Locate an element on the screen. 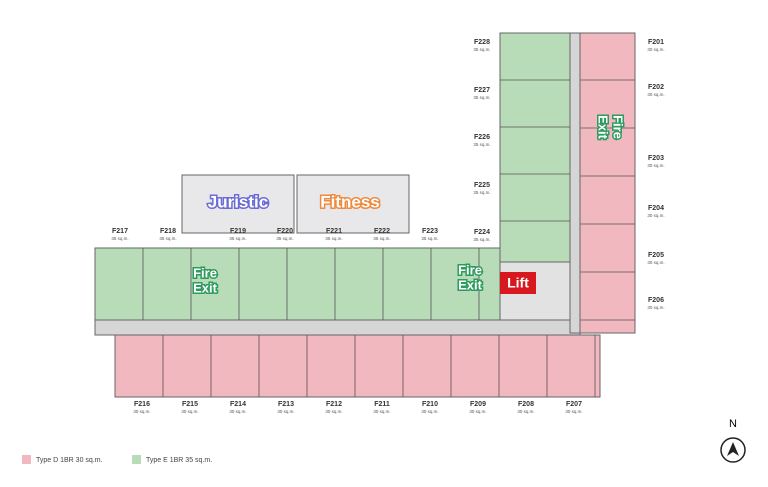  unit-label: F216 is located at coordinates (142, 404).